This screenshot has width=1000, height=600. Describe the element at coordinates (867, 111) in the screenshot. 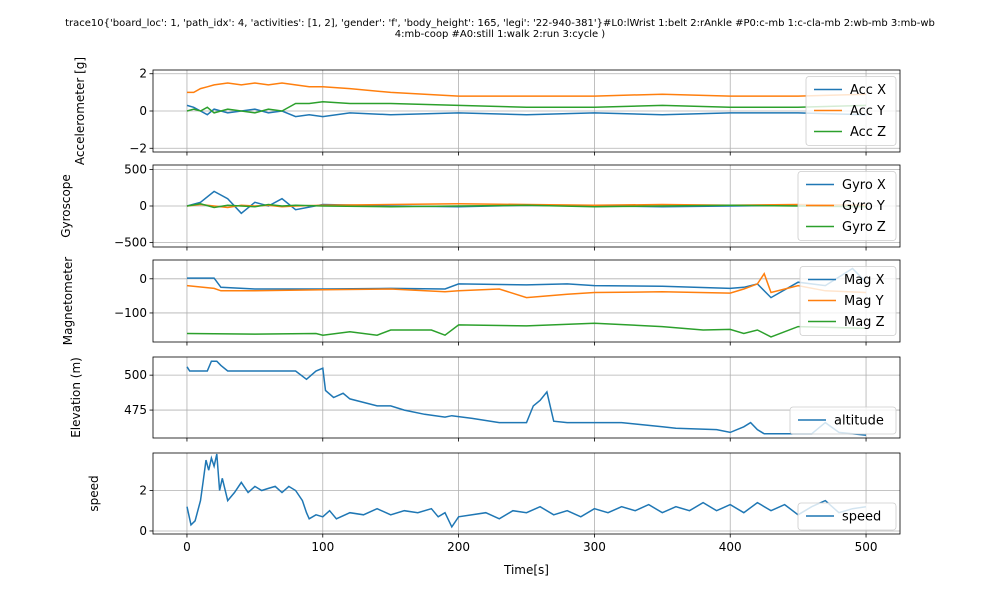

I see `legend-entry: Acc Y` at that location.